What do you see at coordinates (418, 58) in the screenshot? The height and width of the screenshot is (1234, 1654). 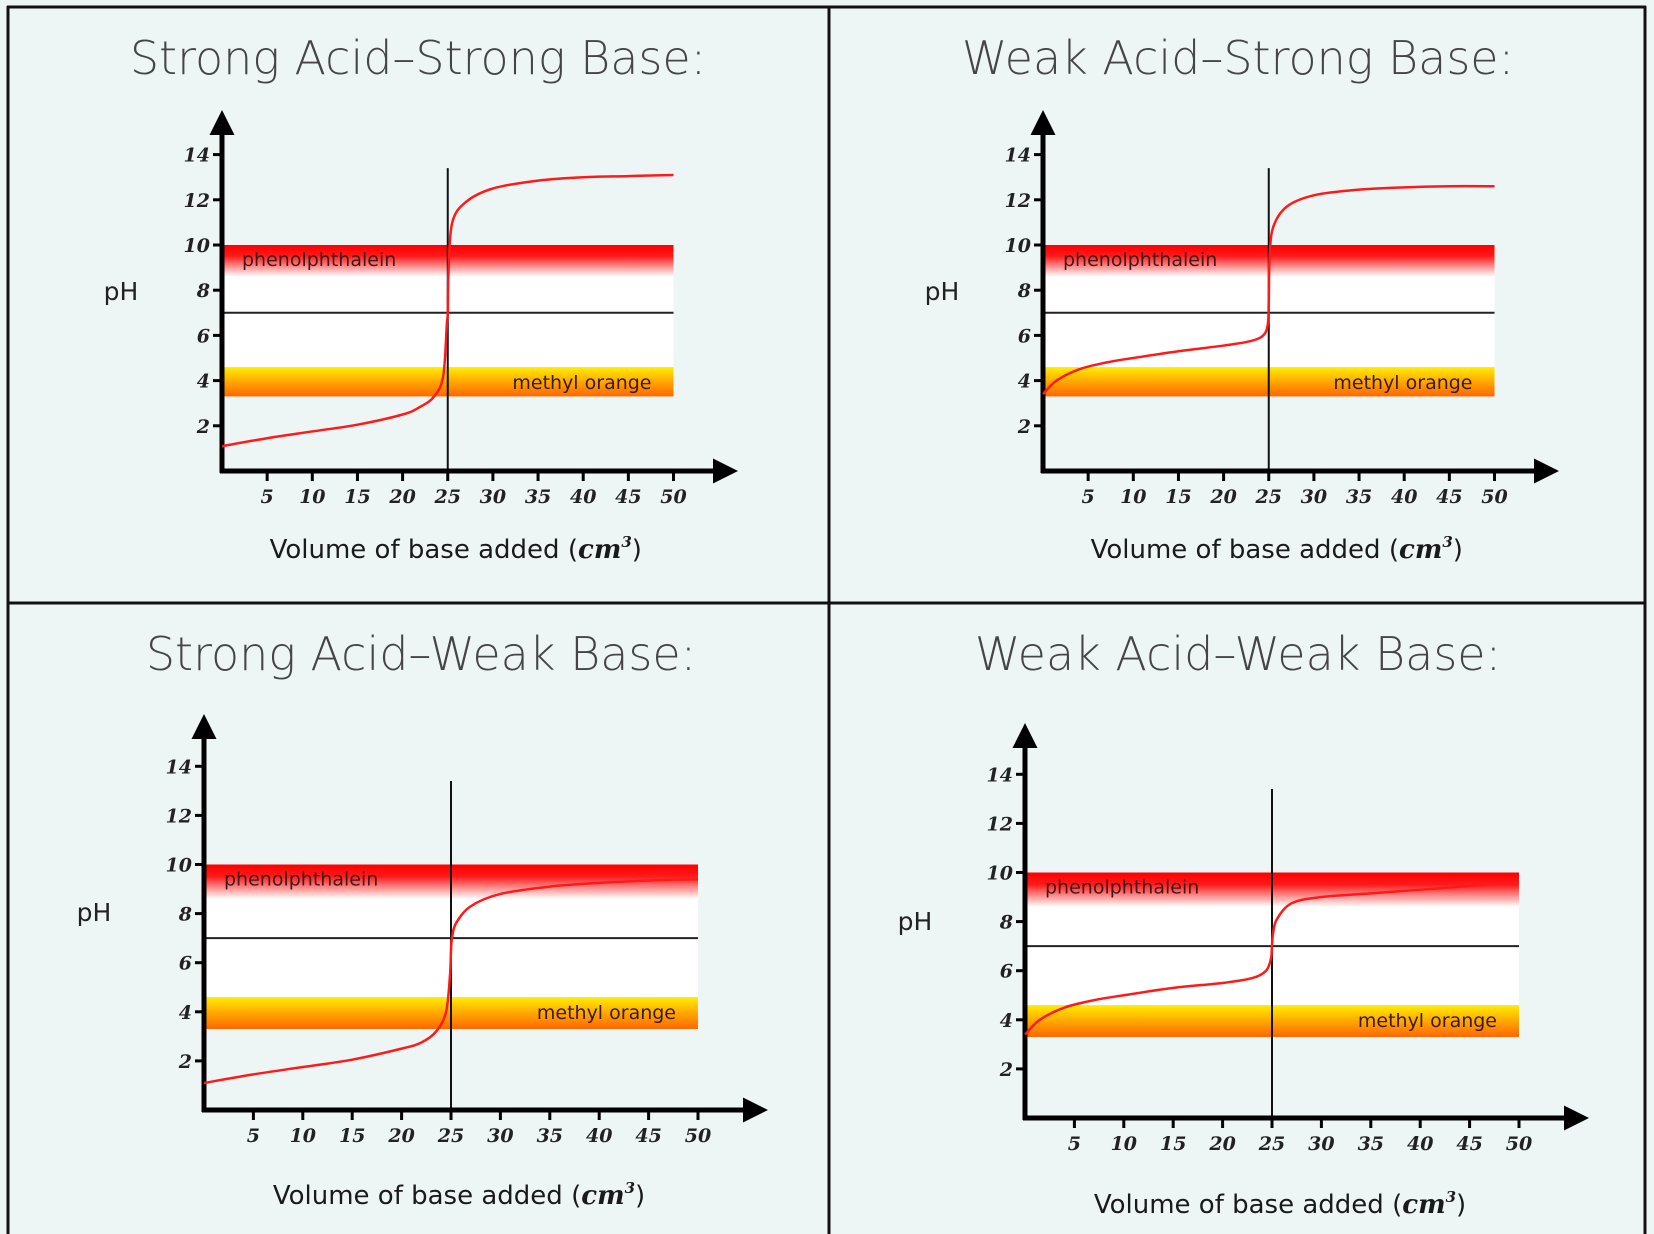 I see `chart-title: Strong Acid–Strong Base:` at bounding box center [418, 58].